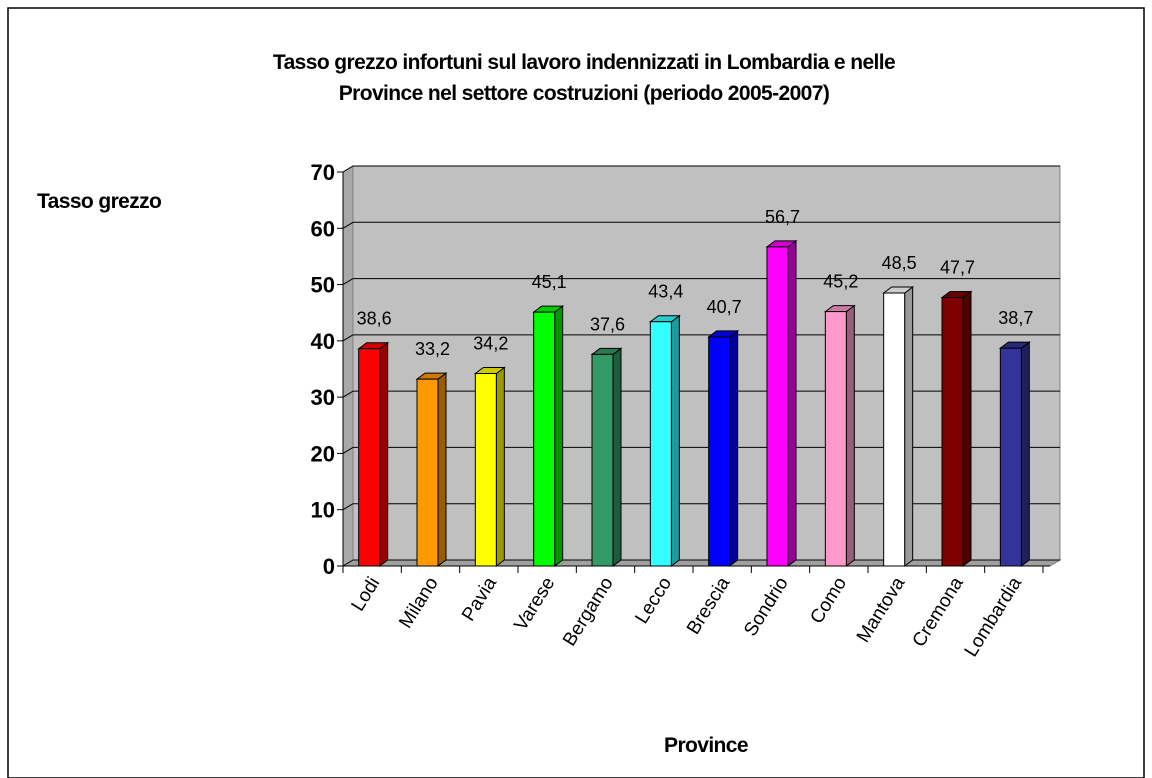  I want to click on value-label: 37,6, so click(607, 324).